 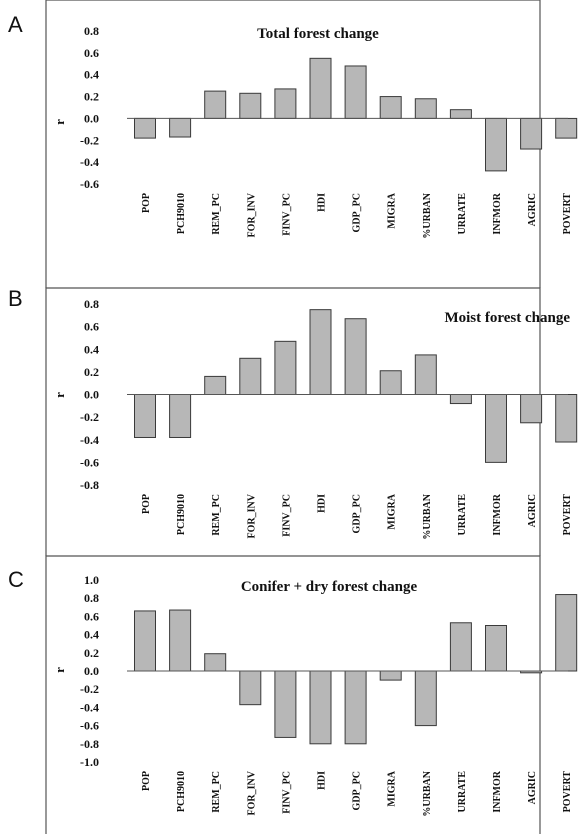 I want to click on panel-A-ytick: 0.8, so click(x=91, y=31).